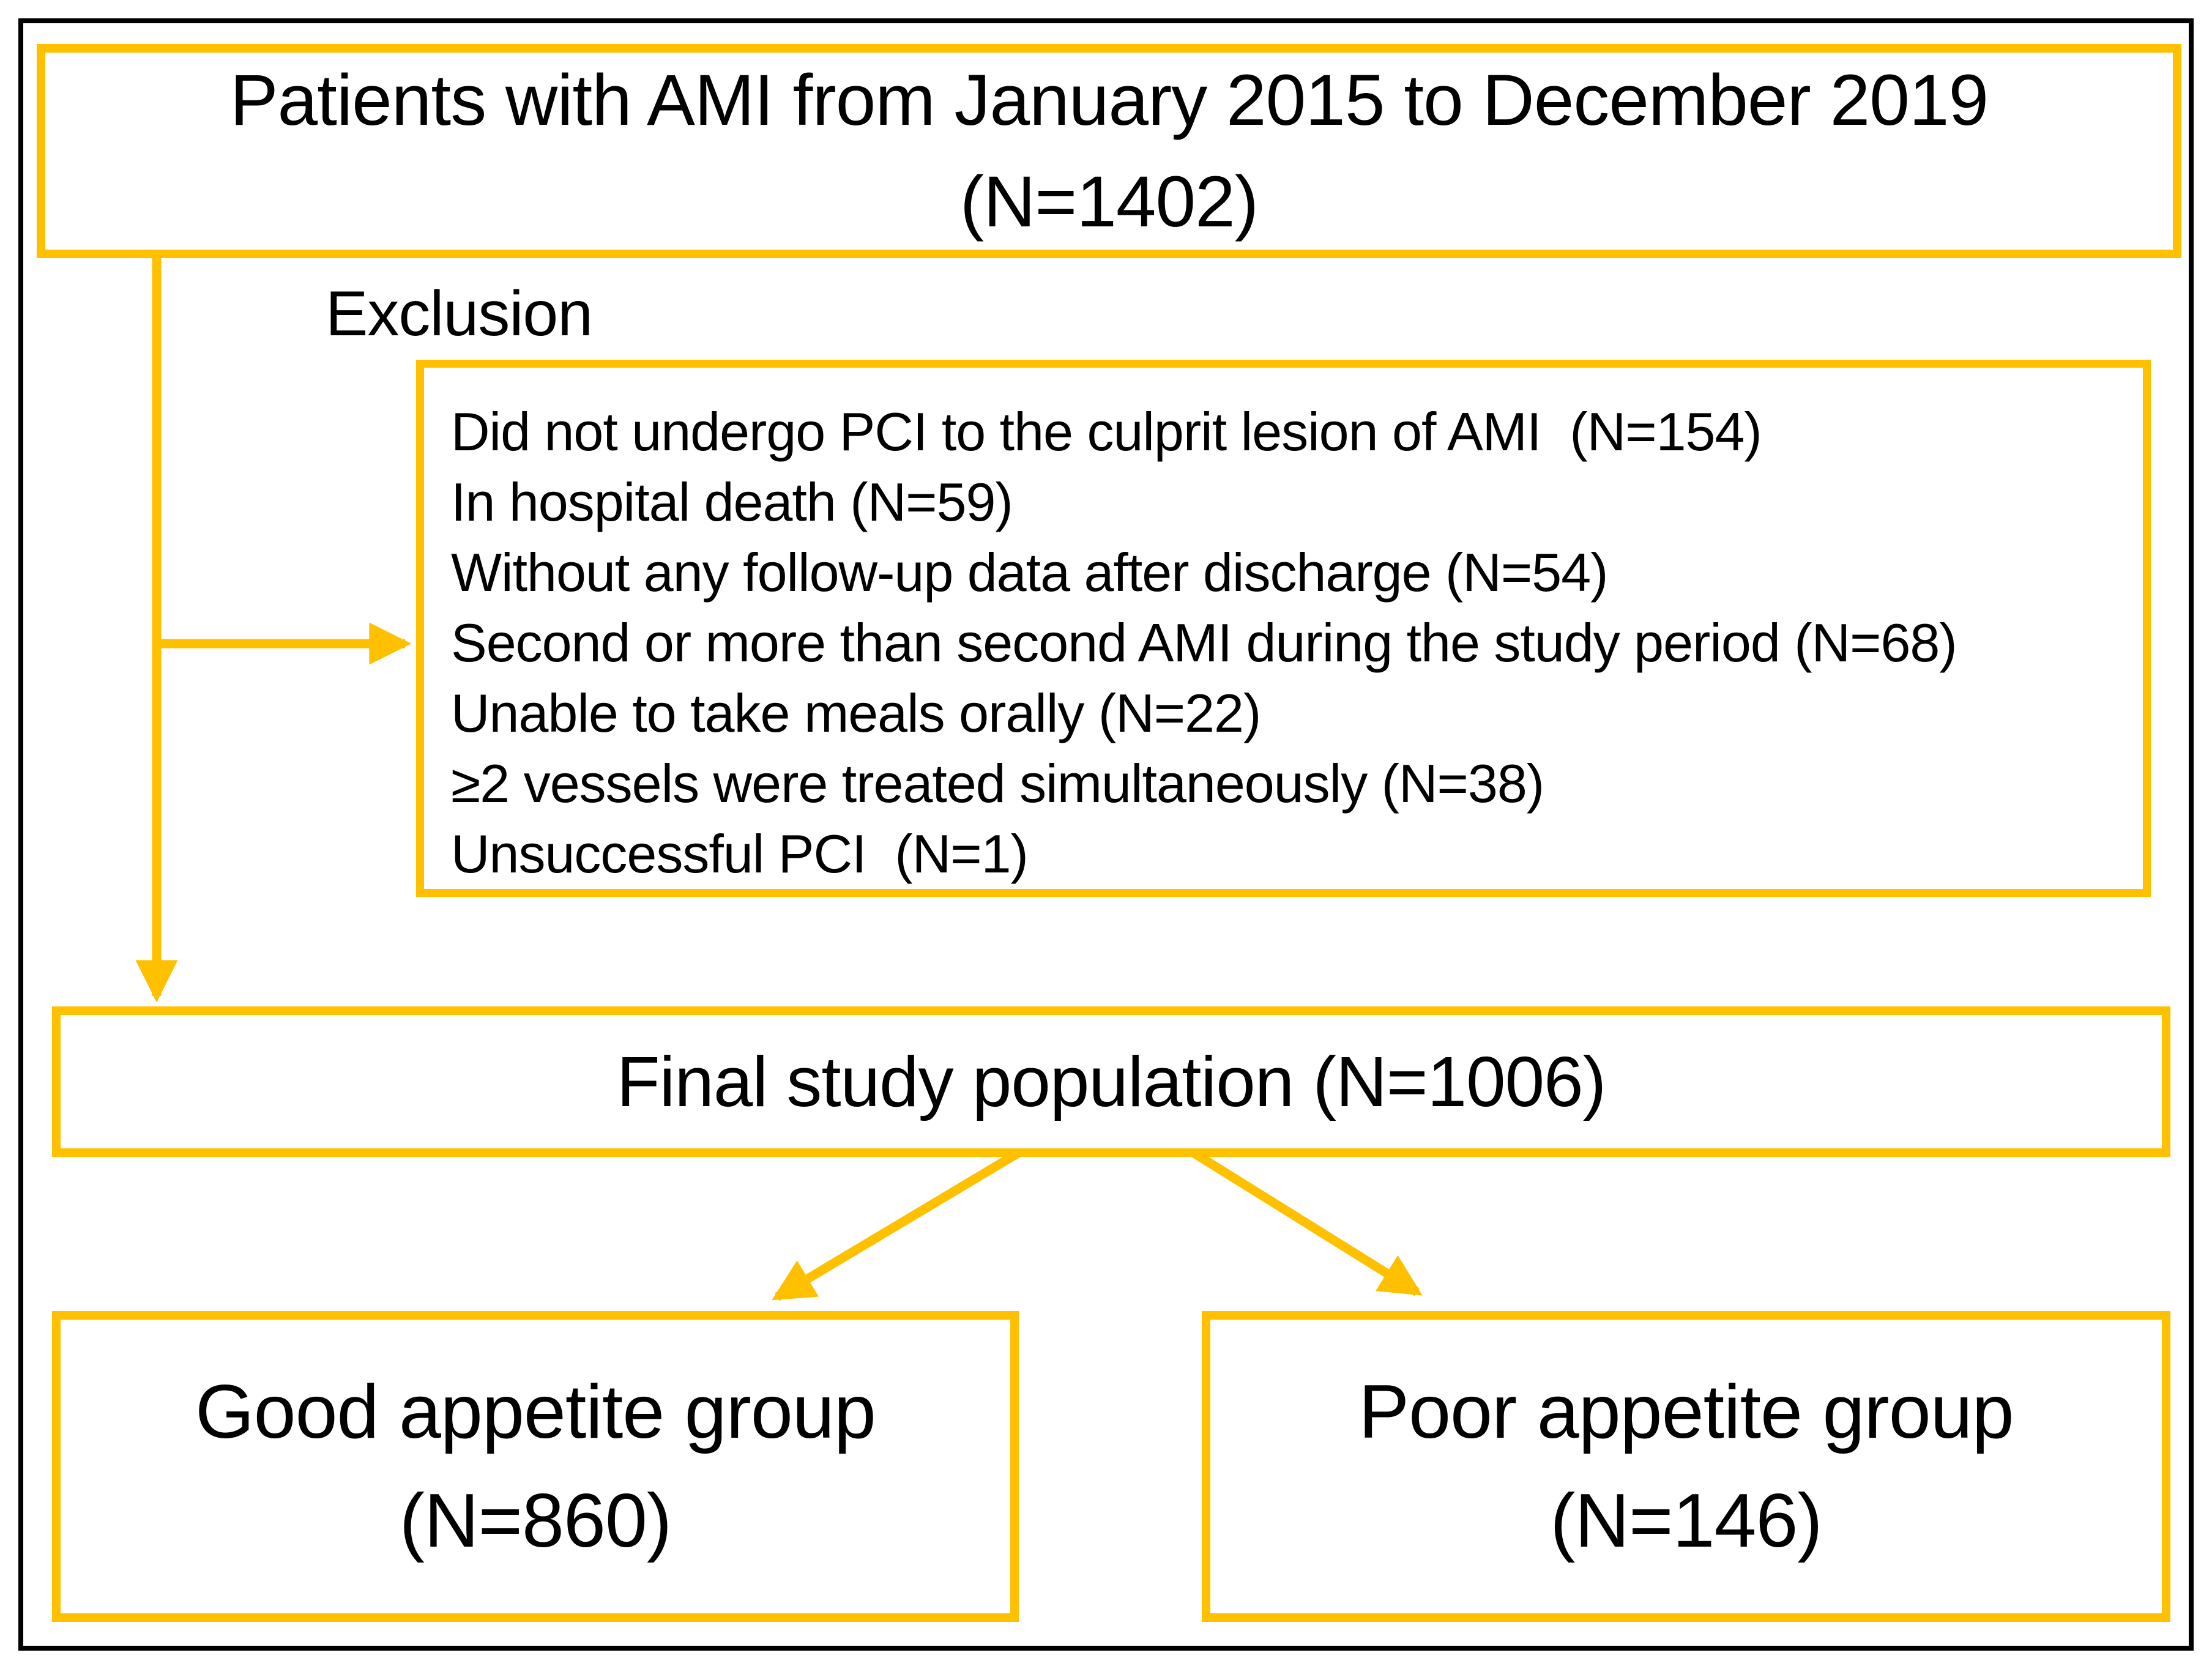 The image size is (2212, 1669). I want to click on good-appetite-box: Good appetite group (N=860), so click(535, 1466).